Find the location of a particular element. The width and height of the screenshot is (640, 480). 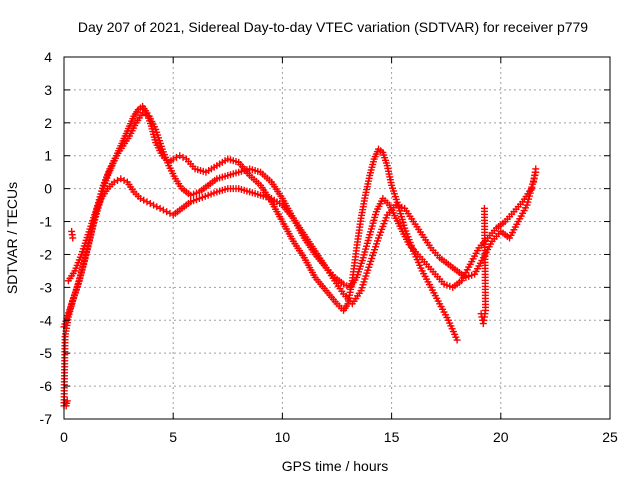

x-tick-labels: 0 5 10 15 20 25 is located at coordinates (339, 437).